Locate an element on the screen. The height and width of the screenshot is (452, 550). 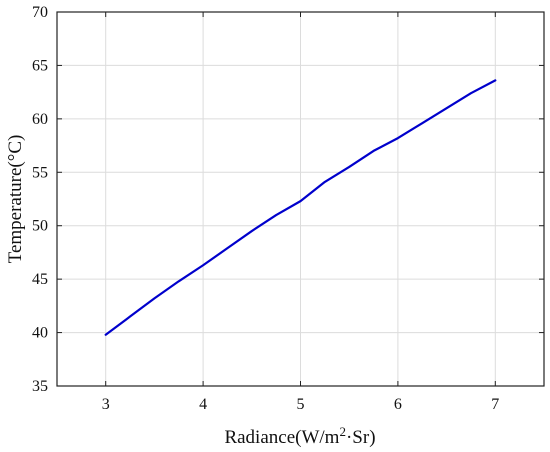
x-tick-label: 5 is located at coordinates (301, 404).